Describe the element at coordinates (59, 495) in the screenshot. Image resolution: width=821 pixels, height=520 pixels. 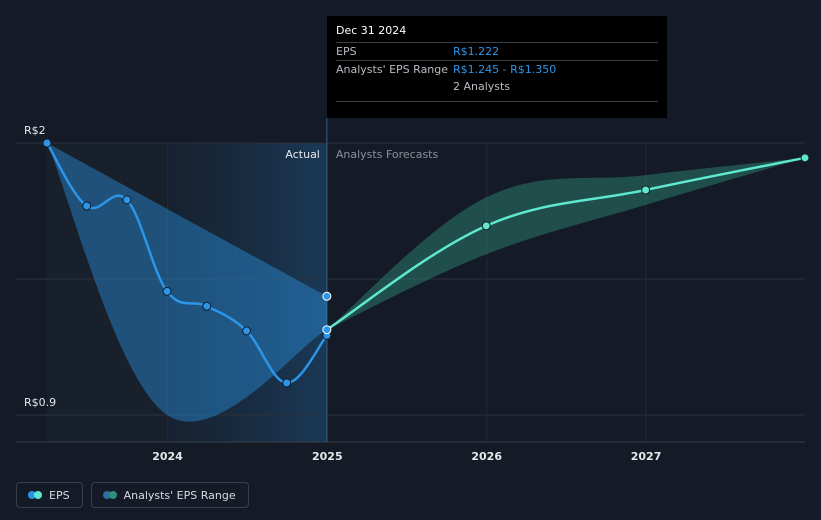
I see `legend-label-eps: EPS` at that location.